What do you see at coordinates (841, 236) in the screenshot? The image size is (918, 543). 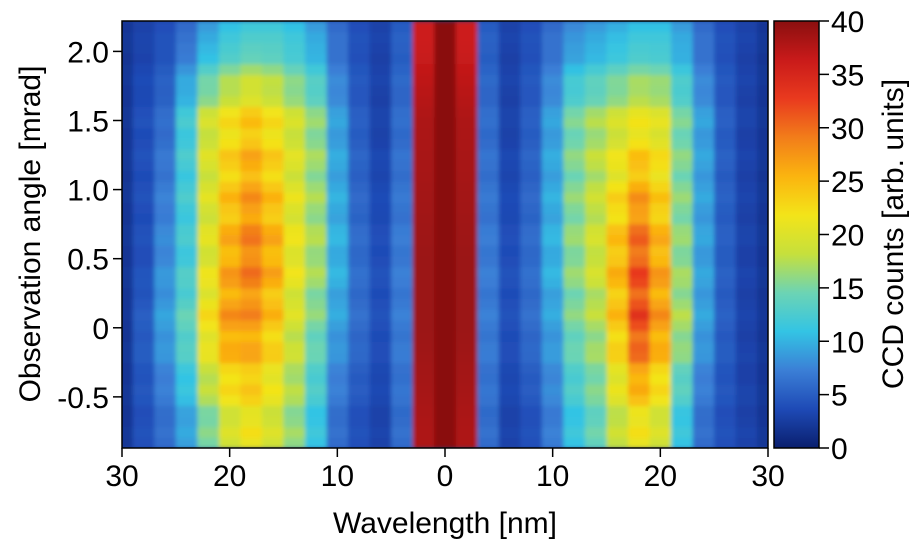 I see `colorbar-axis: 0 5 10 15 20 25 30 35 40` at bounding box center [841, 236].